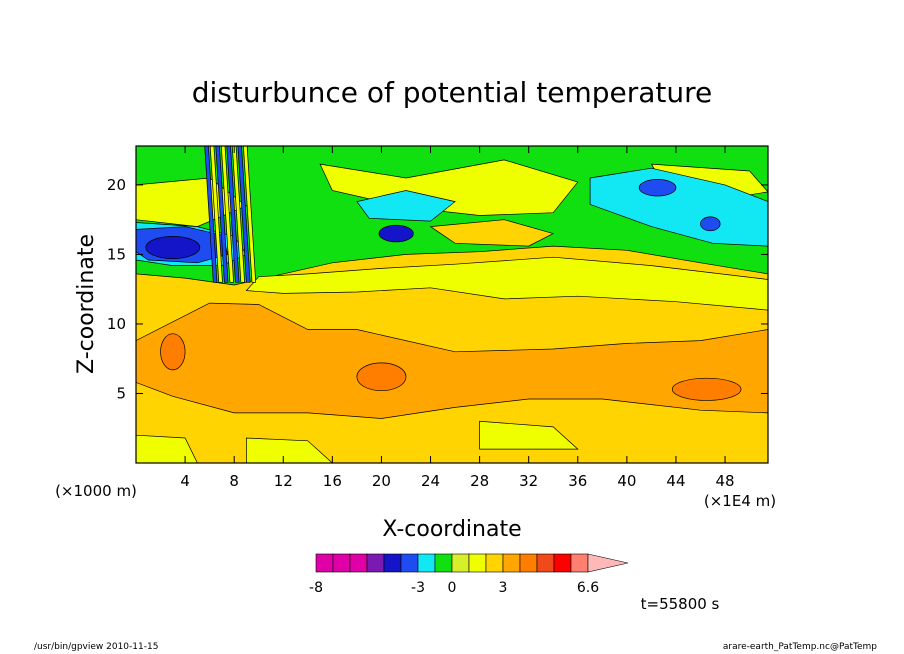 This screenshot has height=654, width=904. Describe the element at coordinates (173, 352) in the screenshot. I see `patch-darkorange-left` at that location.